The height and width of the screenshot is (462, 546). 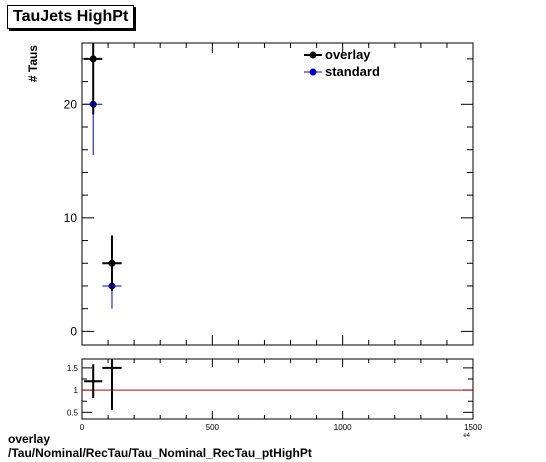 I want to click on ratio-x-tick-label: 1000, so click(x=343, y=427).